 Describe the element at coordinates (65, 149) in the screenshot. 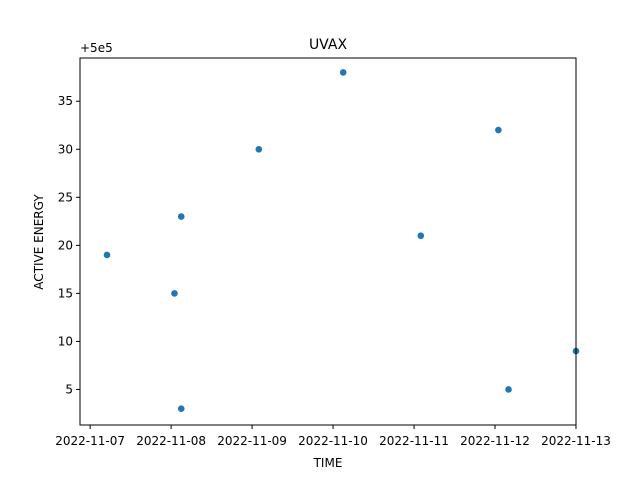

I see `y-tick-label: 30` at that location.